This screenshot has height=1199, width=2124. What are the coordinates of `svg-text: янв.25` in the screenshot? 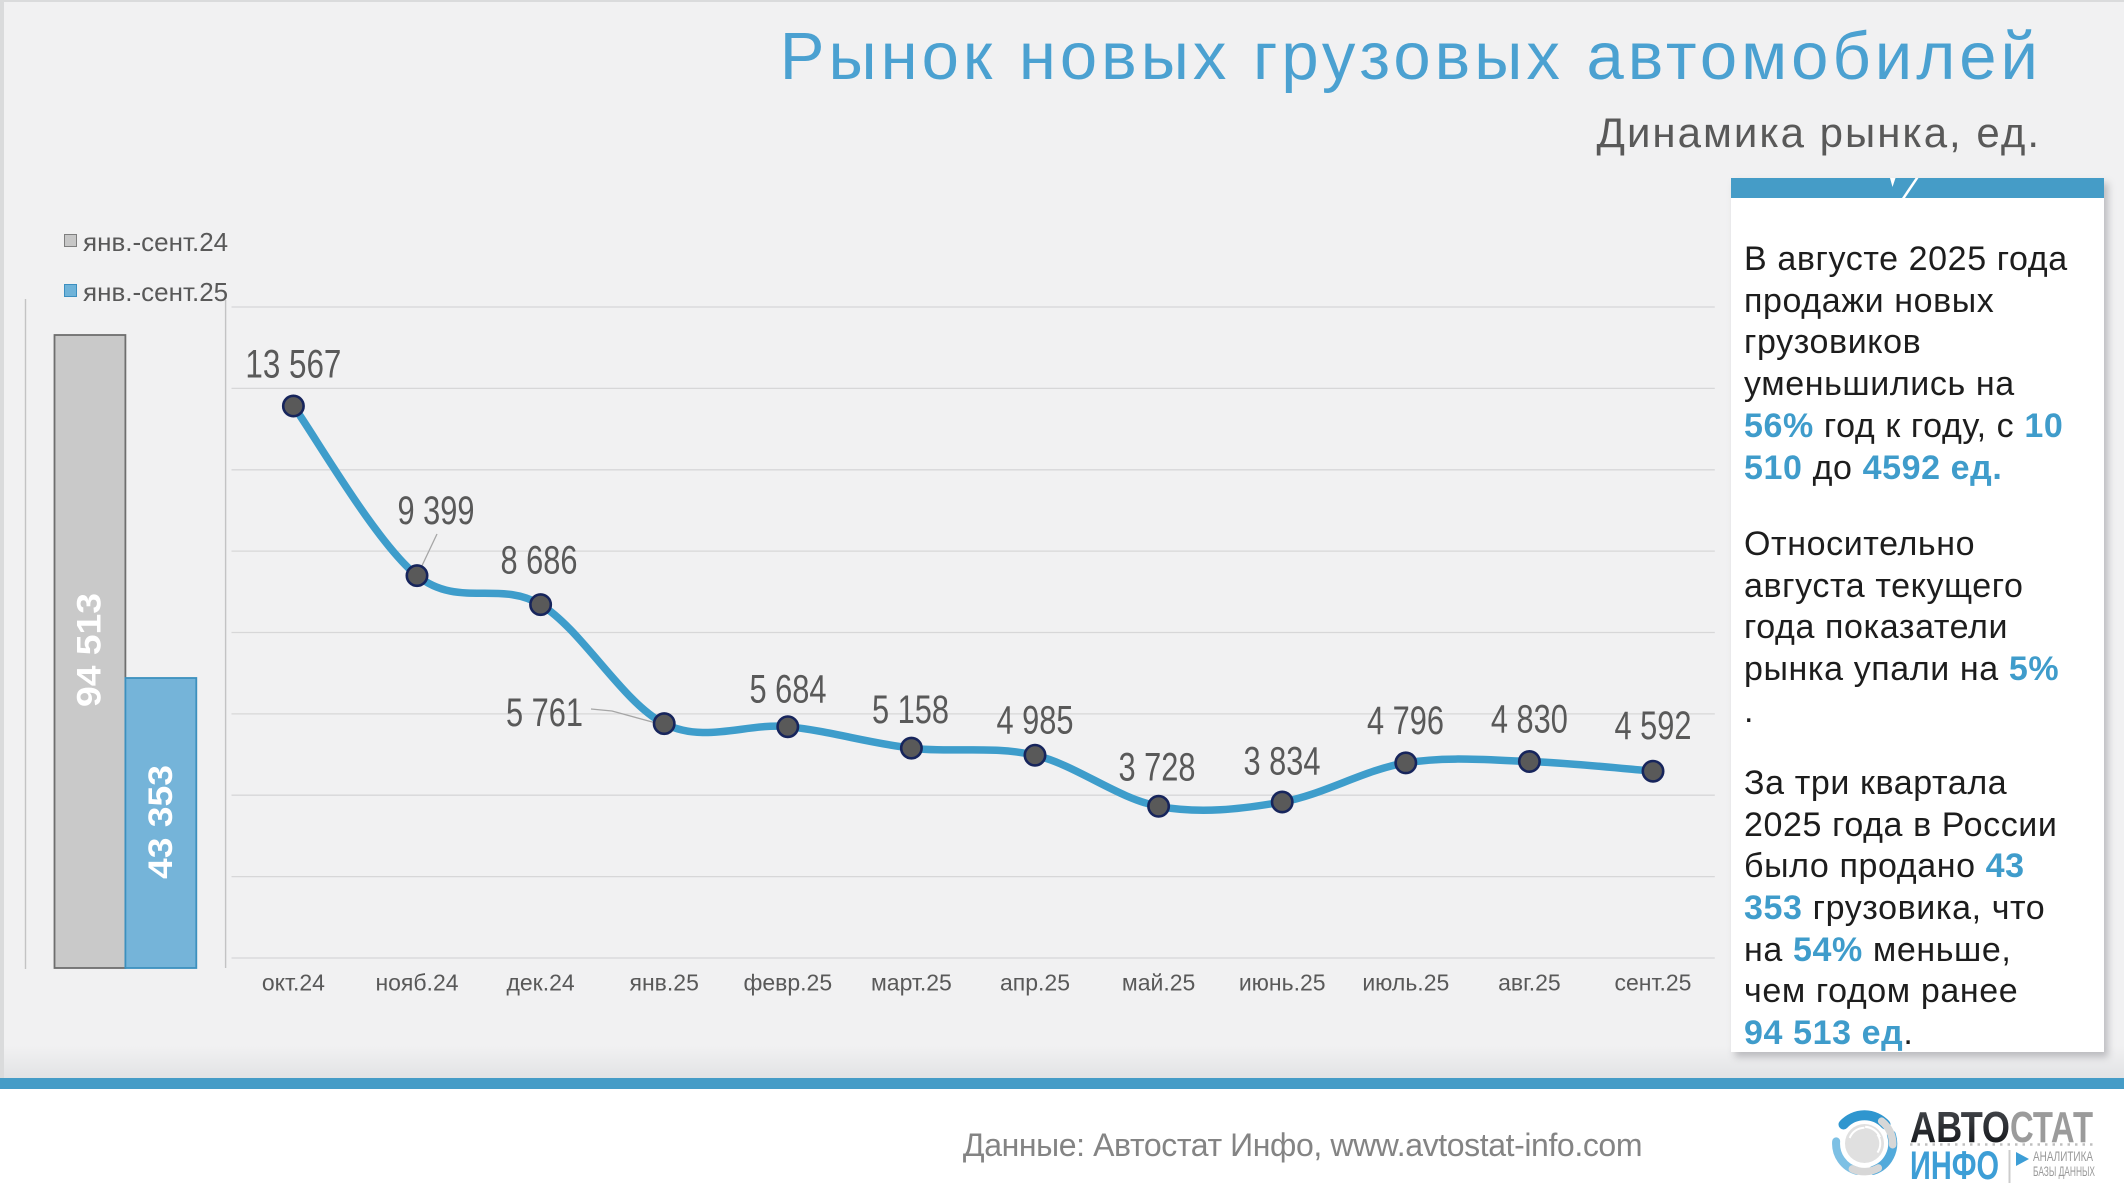 It's located at (664, 983).